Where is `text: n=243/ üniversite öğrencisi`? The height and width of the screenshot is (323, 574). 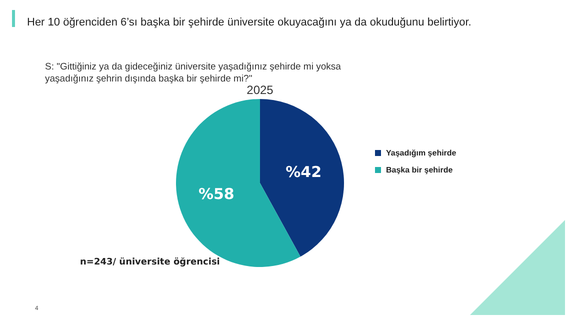
text: n=243/ üniversite öğrencisi is located at coordinates (150, 262).